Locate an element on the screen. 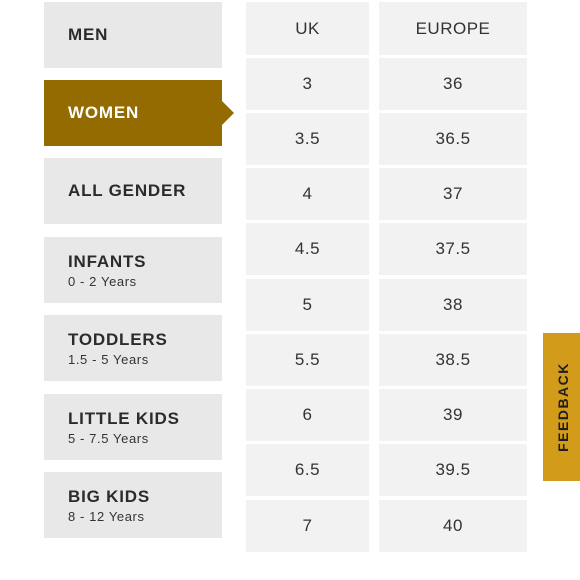  cell-europe: 39.5 is located at coordinates (453, 470).